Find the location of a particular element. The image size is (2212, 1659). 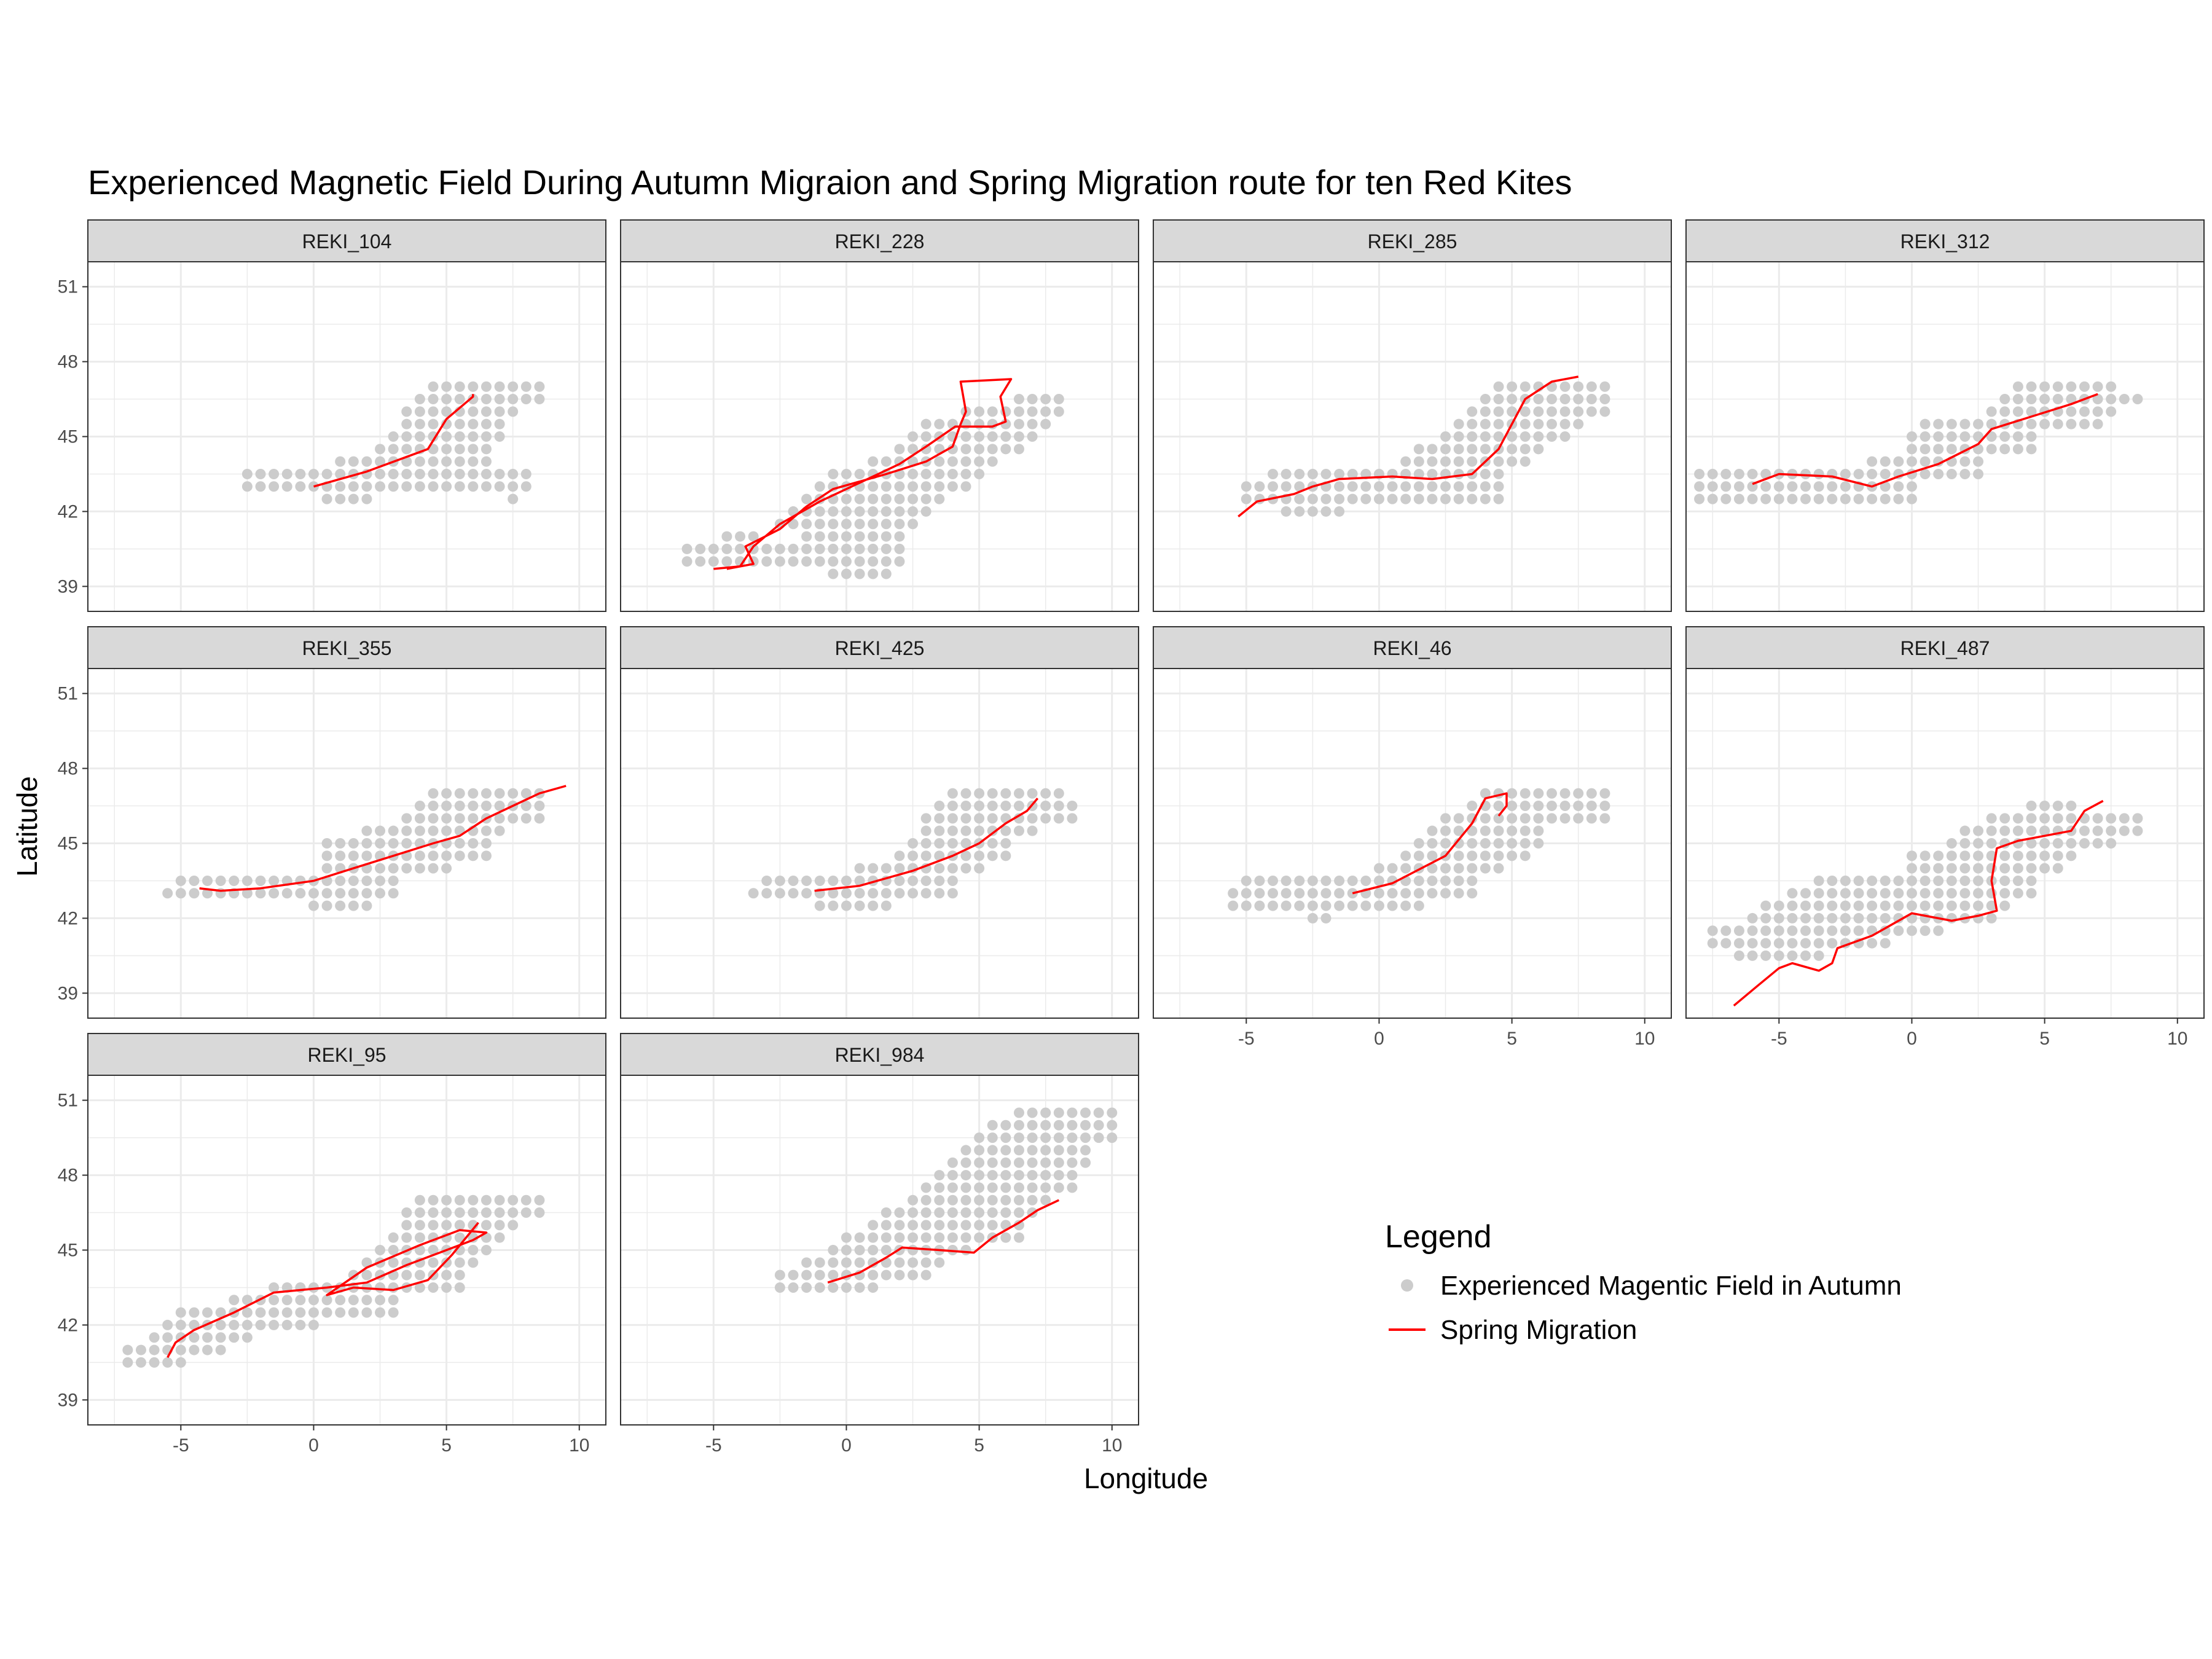

spring-migration-route is located at coordinates (383, 838).